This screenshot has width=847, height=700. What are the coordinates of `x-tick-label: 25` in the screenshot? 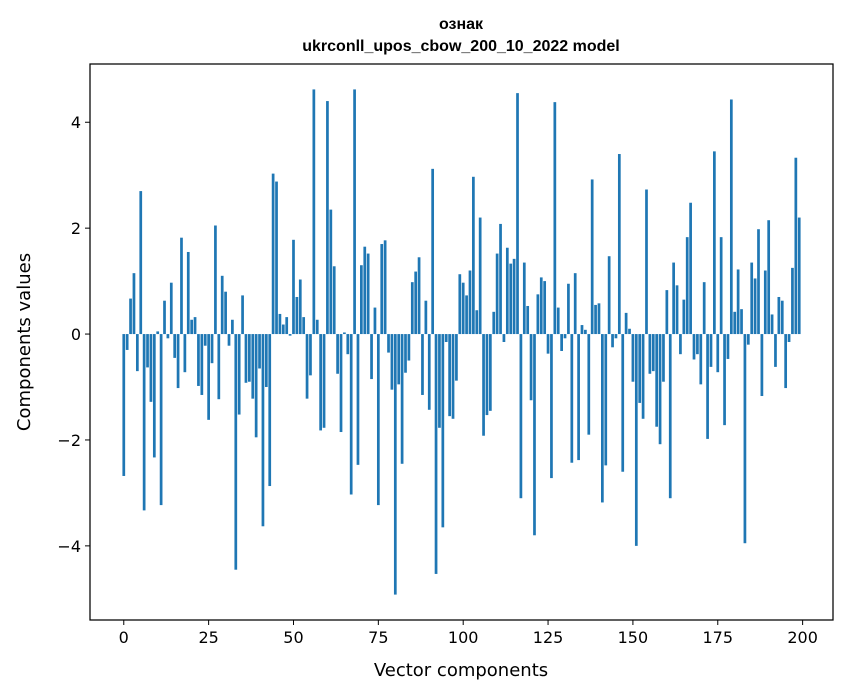 It's located at (208, 637).